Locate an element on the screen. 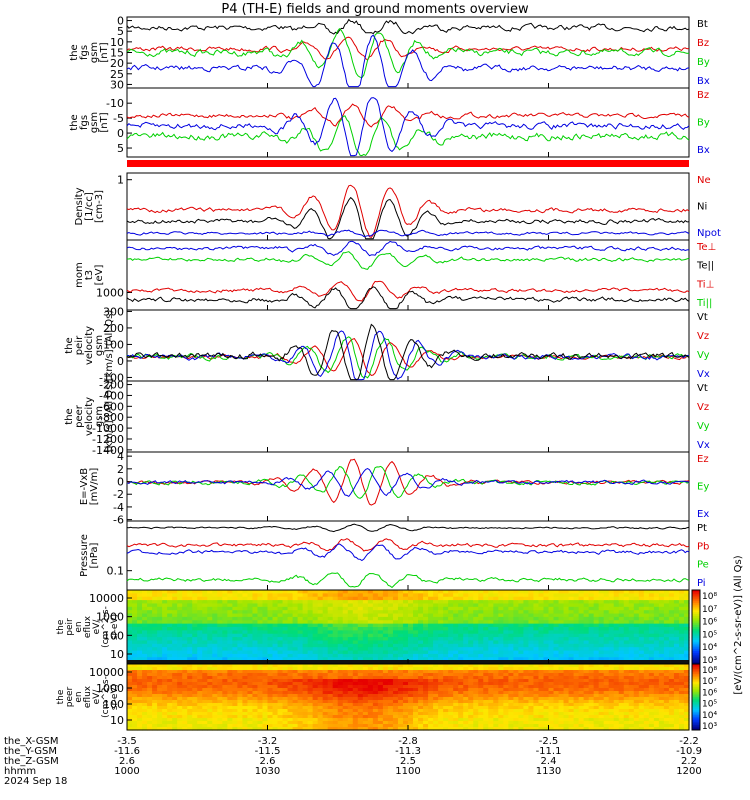  legend-entry: Bz is located at coordinates (703, 95).